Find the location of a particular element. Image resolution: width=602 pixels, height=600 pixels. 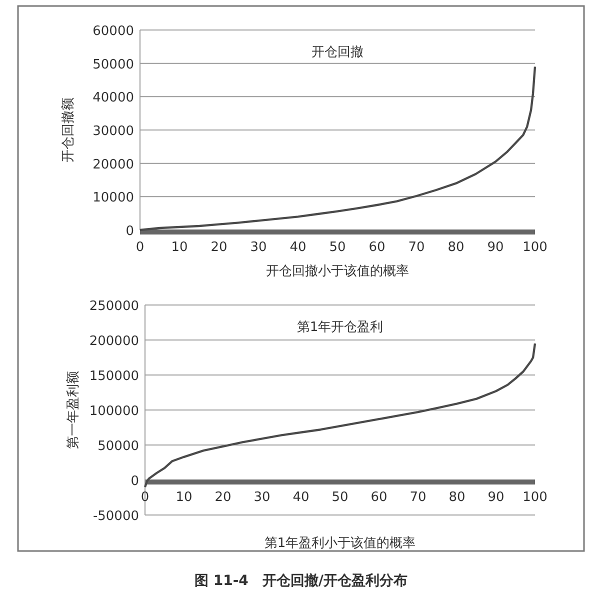

caption: 图 11-4 开仓回撤/开仓盈利分布 is located at coordinates (301, 581).